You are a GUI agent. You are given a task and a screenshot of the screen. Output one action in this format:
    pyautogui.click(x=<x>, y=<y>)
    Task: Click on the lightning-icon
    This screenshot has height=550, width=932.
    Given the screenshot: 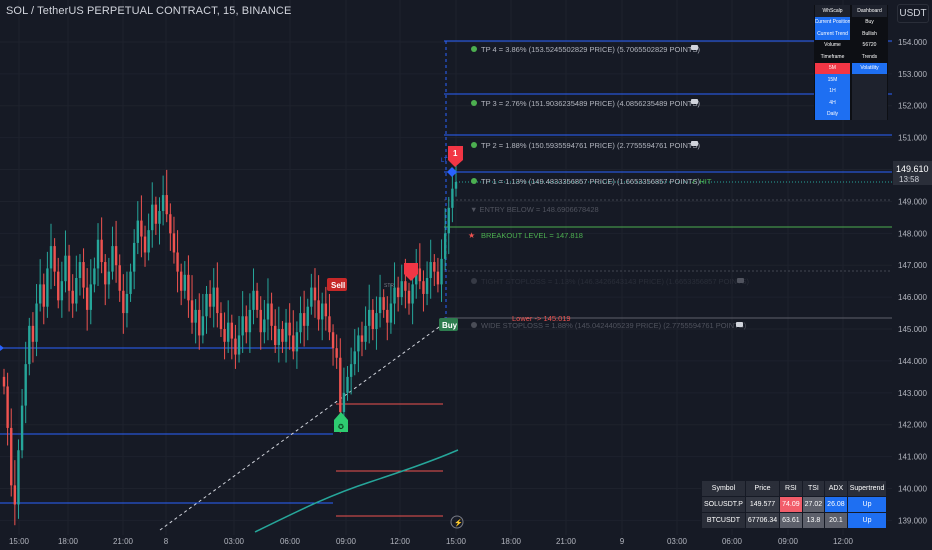 What is the action you would take?
    pyautogui.click(x=457, y=522)
    